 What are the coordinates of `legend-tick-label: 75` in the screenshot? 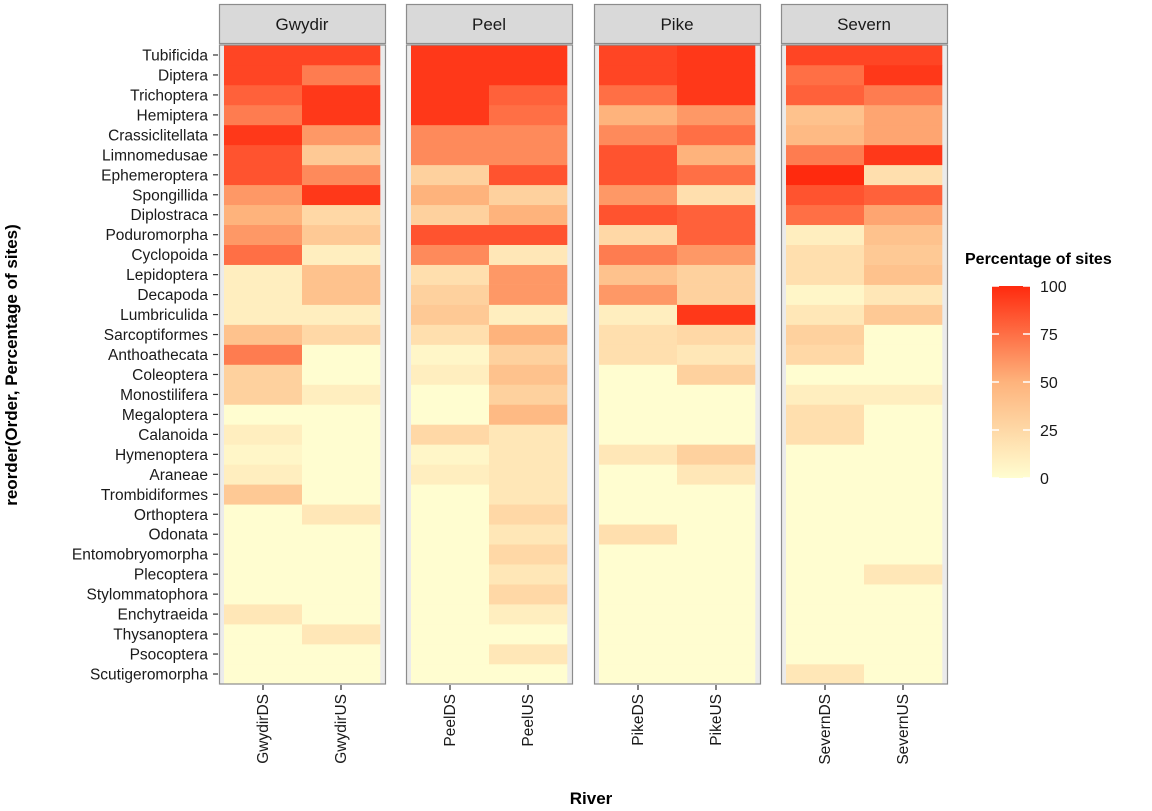 It's located at (1049, 335).